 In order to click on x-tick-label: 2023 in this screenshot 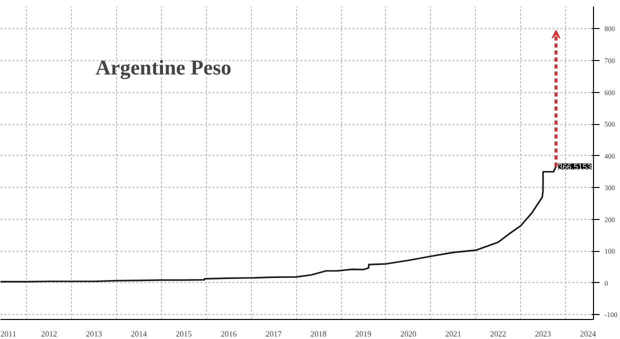, I will do `click(542, 334)`.